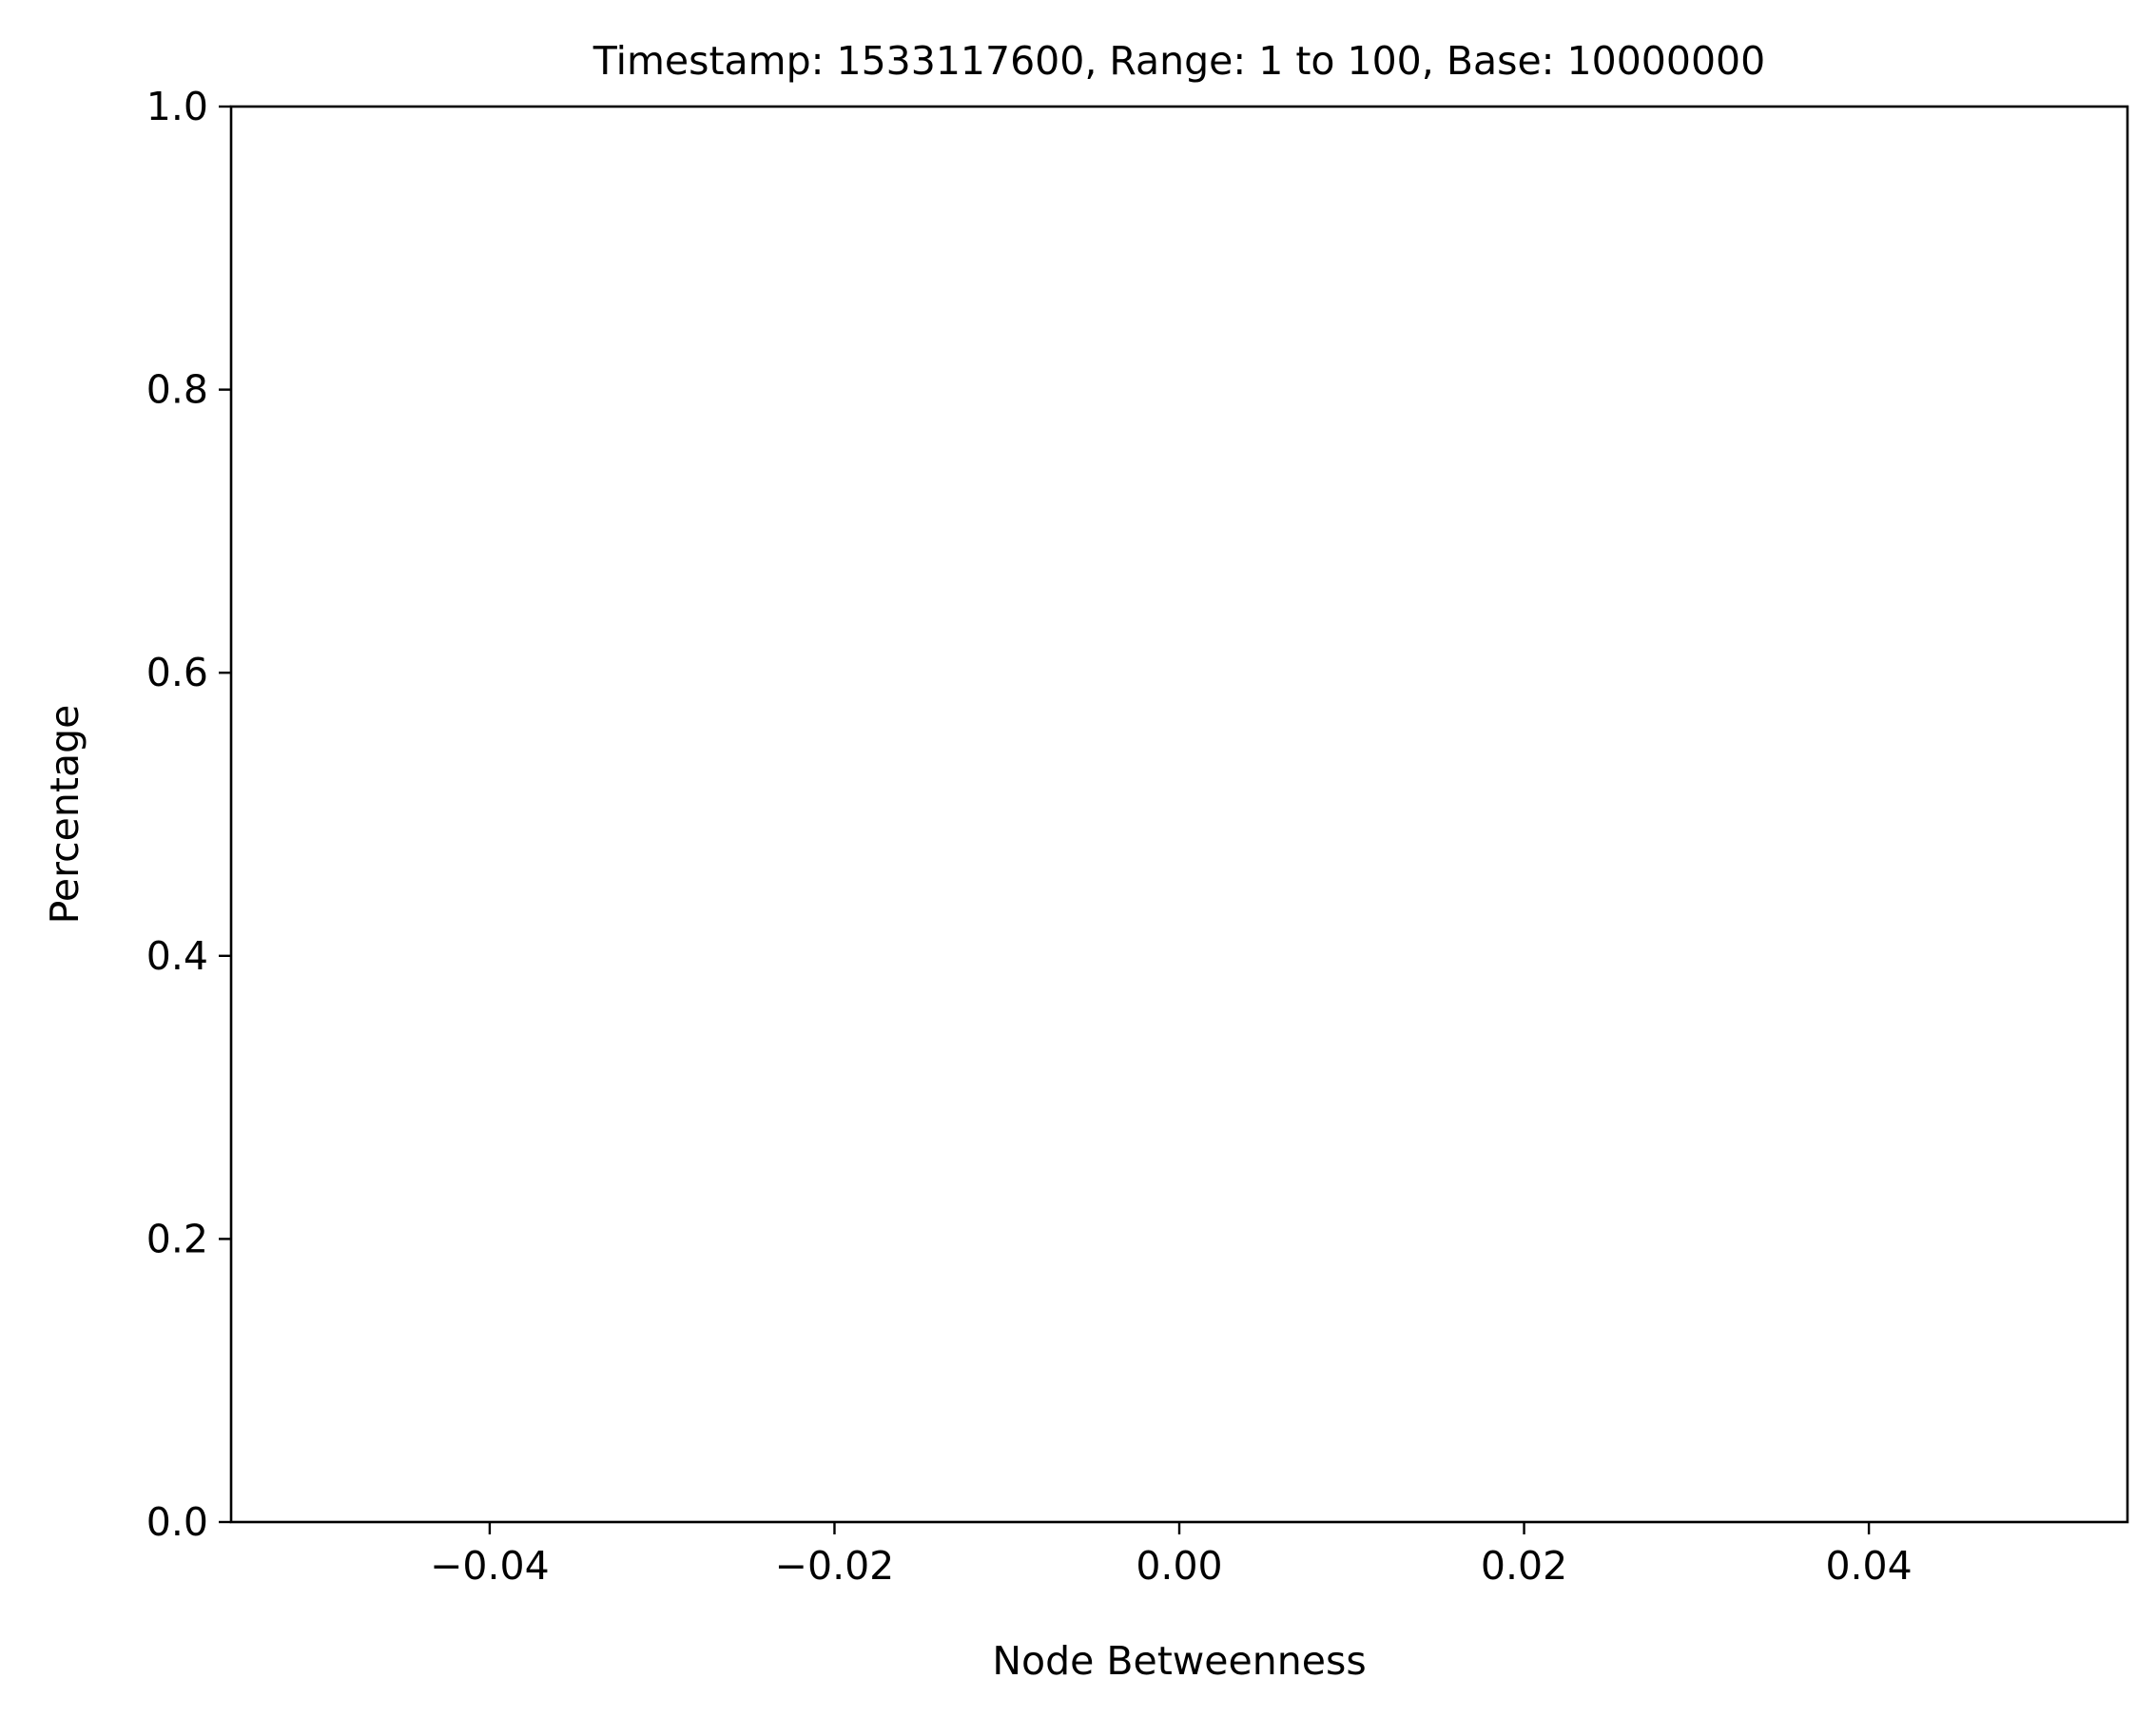 The width and height of the screenshot is (2156, 1718). Describe the element at coordinates (490, 1566) in the screenshot. I see `x-tick-label: −0.04` at that location.